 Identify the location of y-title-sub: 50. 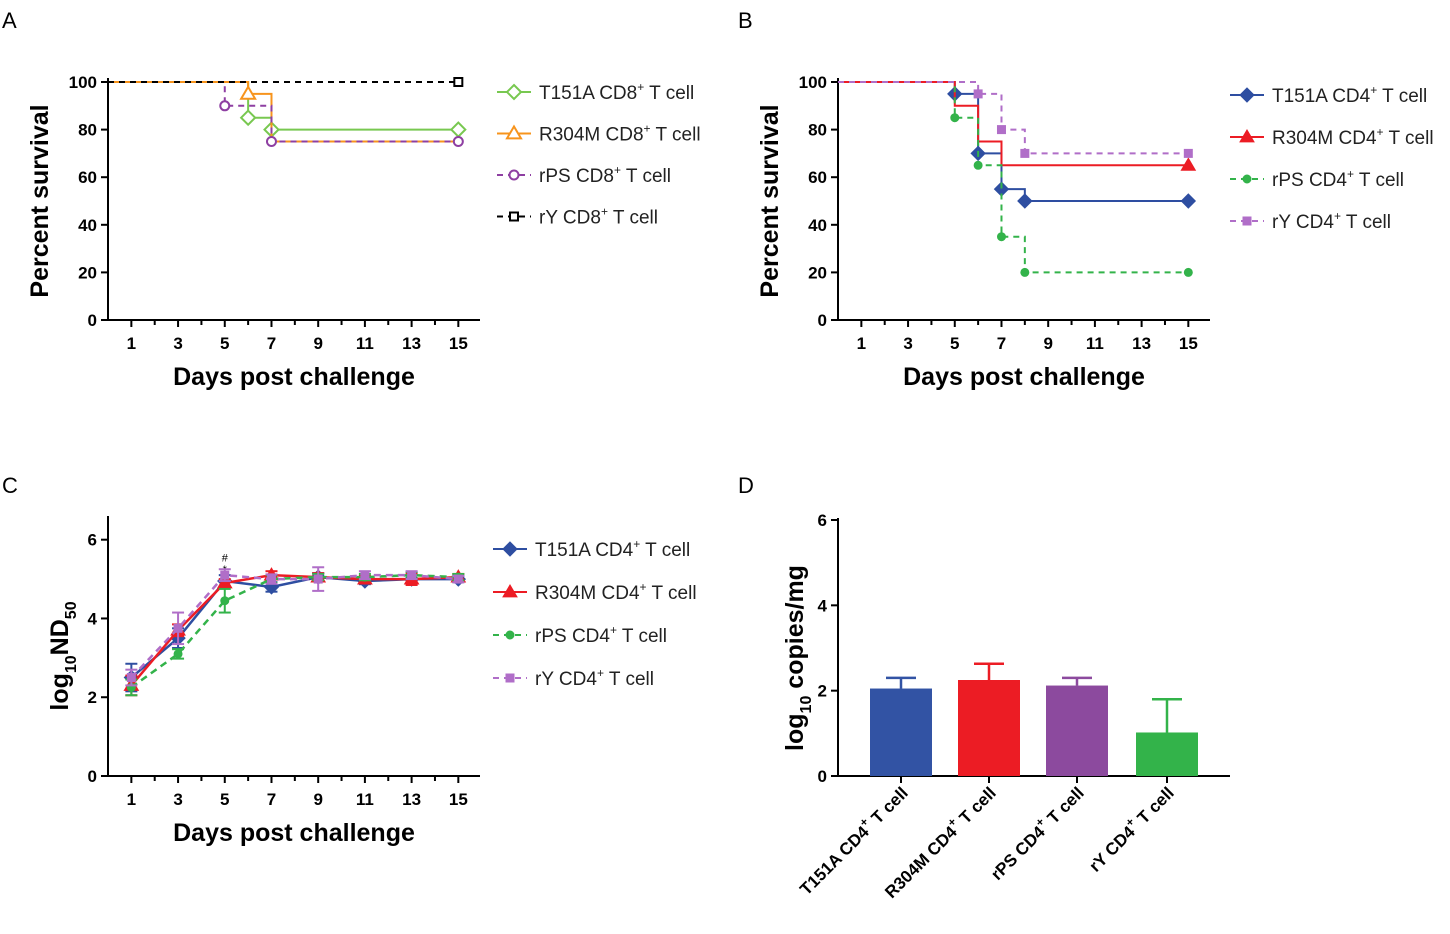
(71, 610).